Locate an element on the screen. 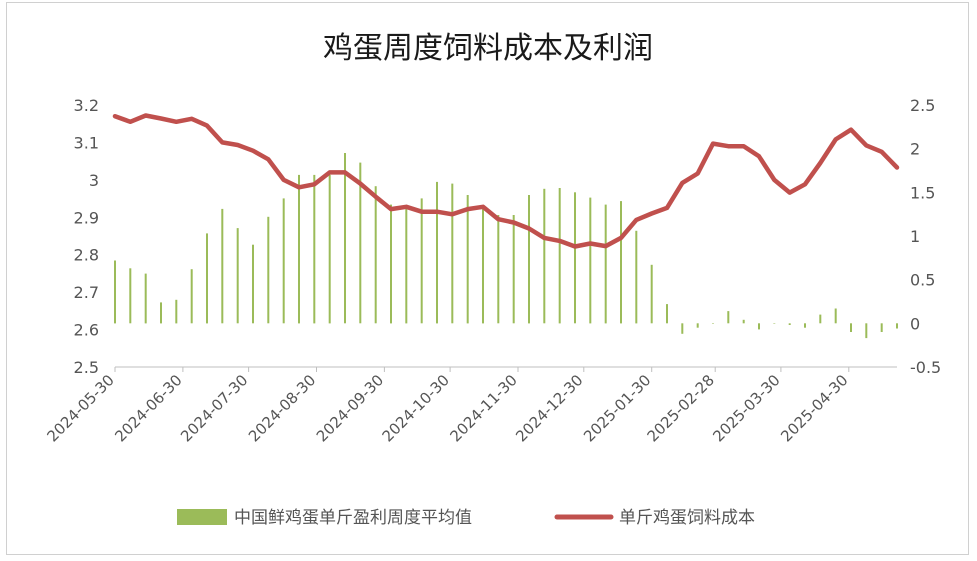 The width and height of the screenshot is (977, 561). right-tick-label: -0.5 is located at coordinates (925, 367).